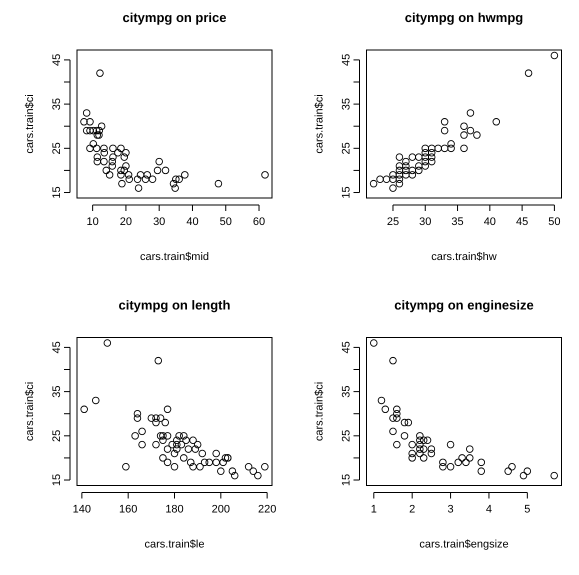 The height and width of the screenshot is (575, 579). Describe the element at coordinates (92, 222) in the screenshot. I see `x-tick-label: 10` at that location.